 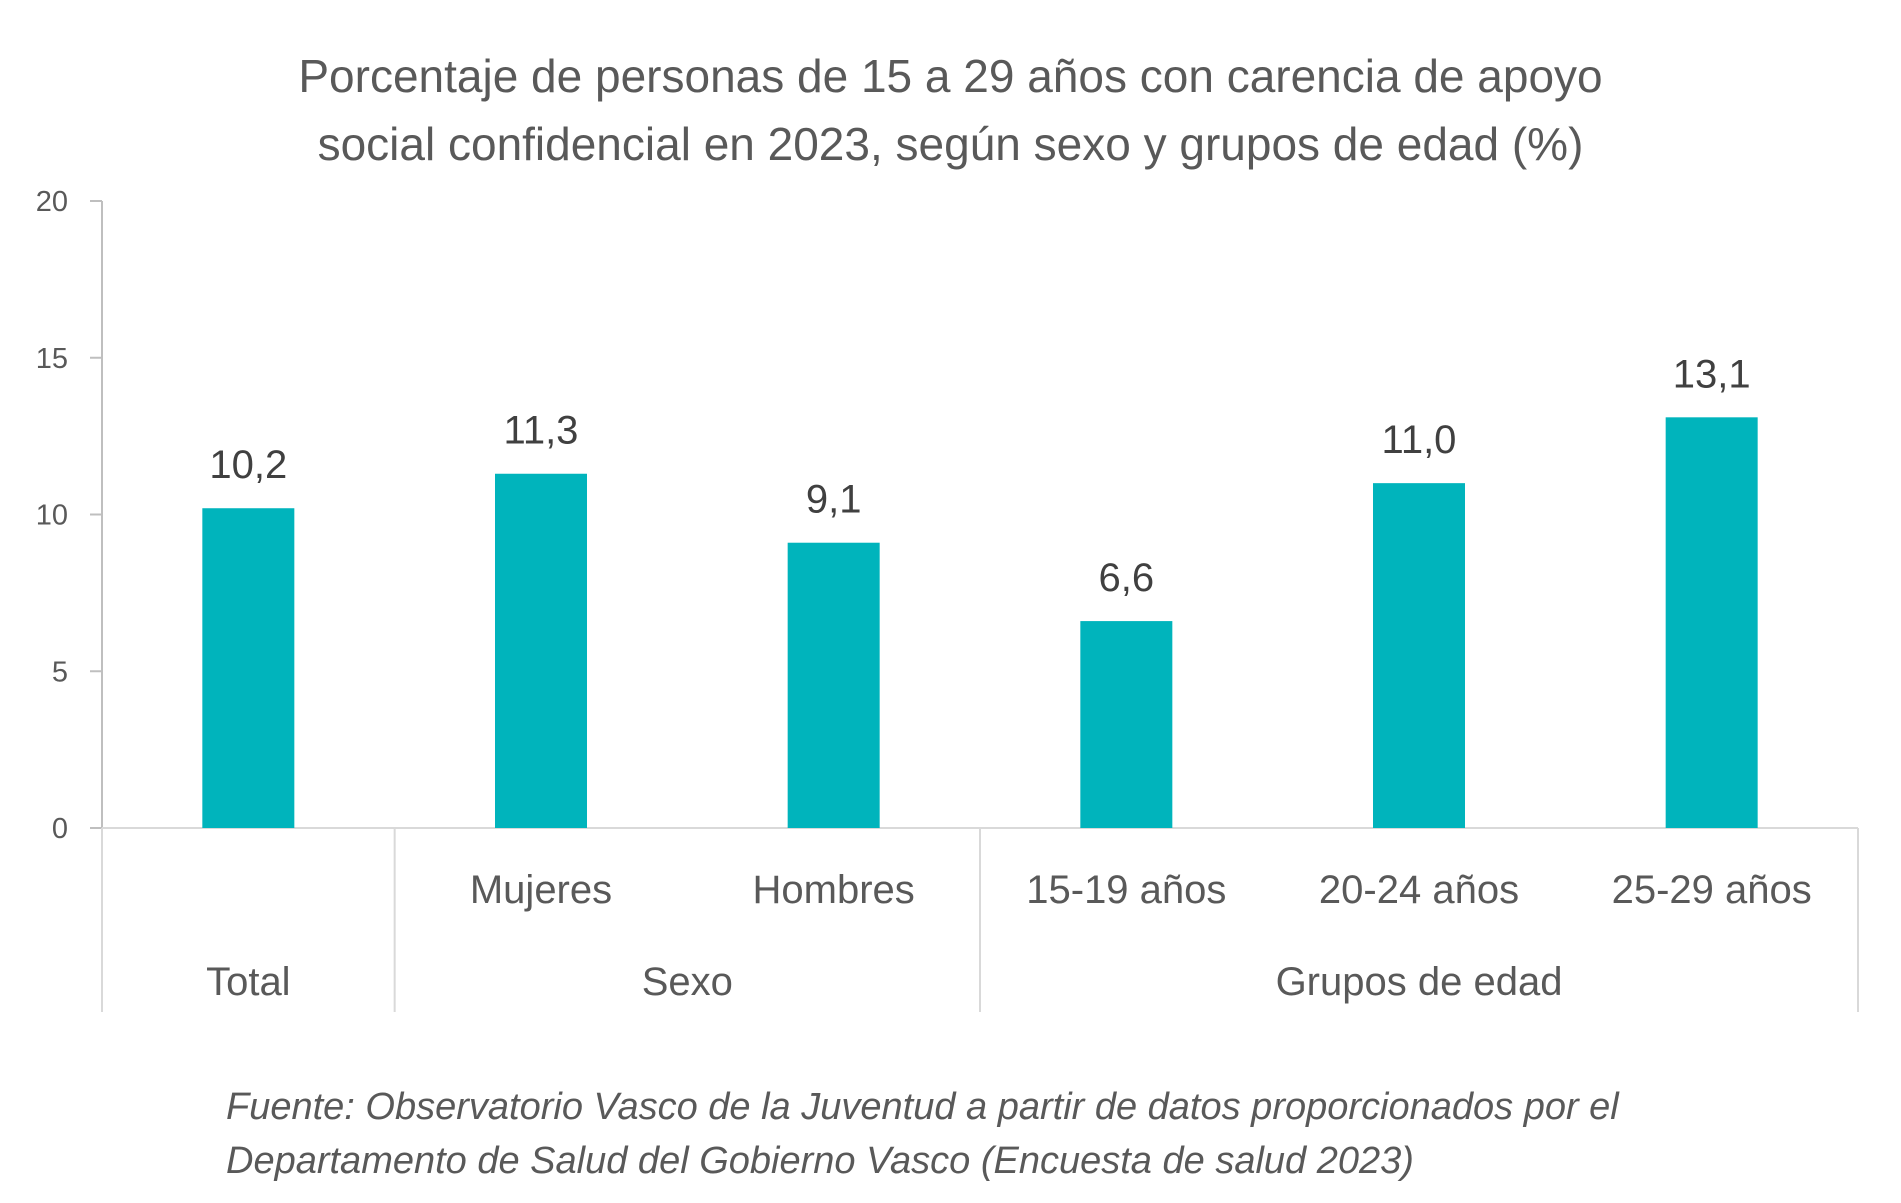 I want to click on data-label: 11,3, so click(x=541, y=431).